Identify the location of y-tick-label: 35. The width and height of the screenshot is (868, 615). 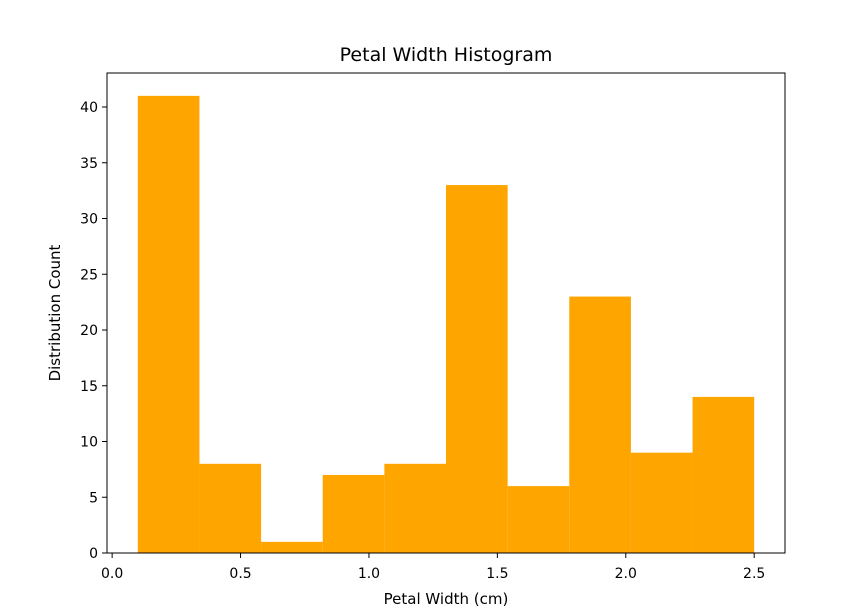
(89, 164).